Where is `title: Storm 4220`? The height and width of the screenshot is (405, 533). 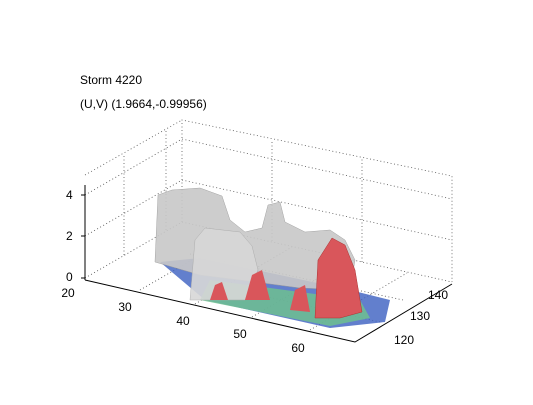
title: Storm 4220 is located at coordinates (111, 80).